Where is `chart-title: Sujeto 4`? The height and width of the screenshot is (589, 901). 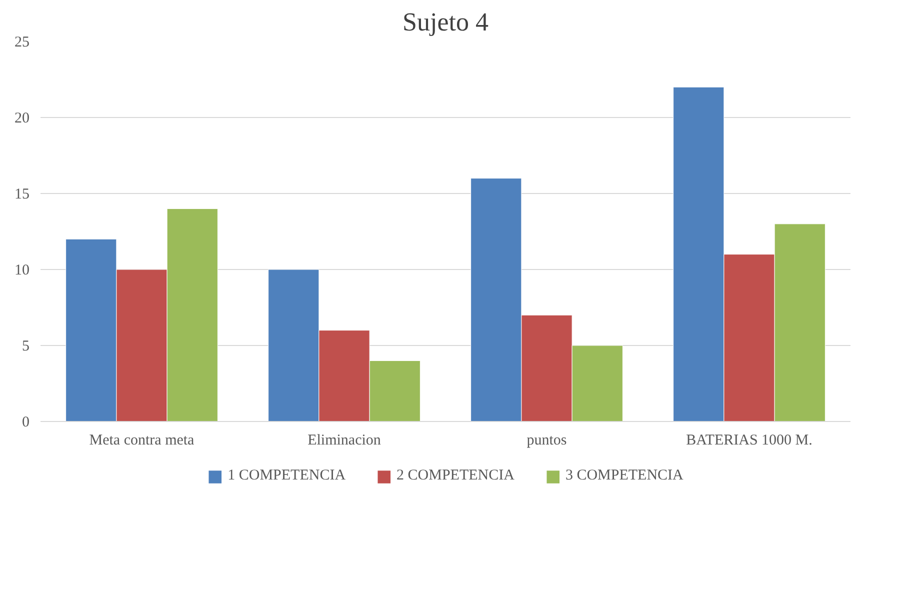 chart-title: Sujeto 4 is located at coordinates (445, 22).